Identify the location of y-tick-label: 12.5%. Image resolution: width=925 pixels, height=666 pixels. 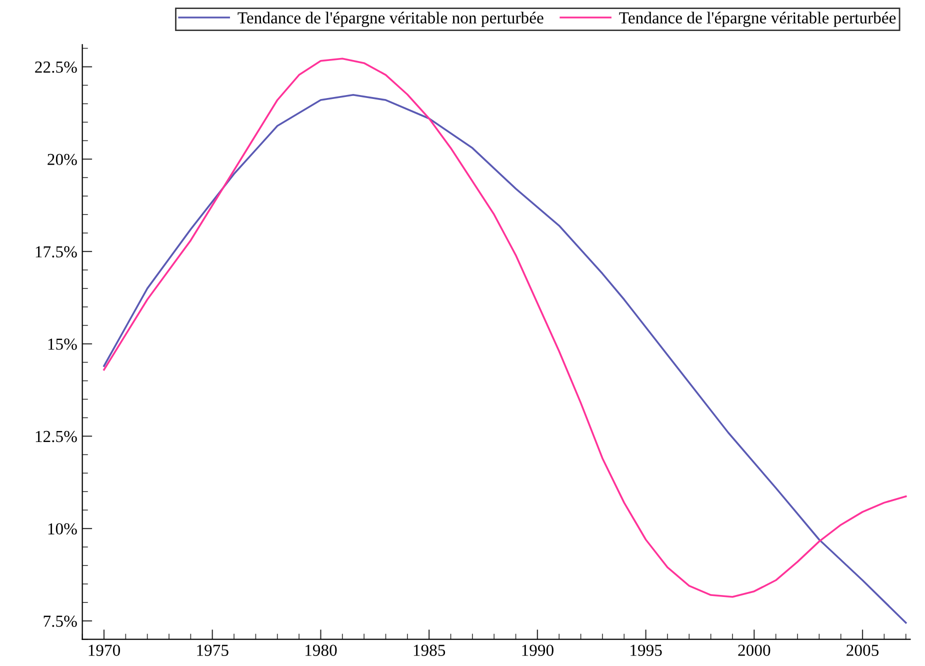
(56, 436).